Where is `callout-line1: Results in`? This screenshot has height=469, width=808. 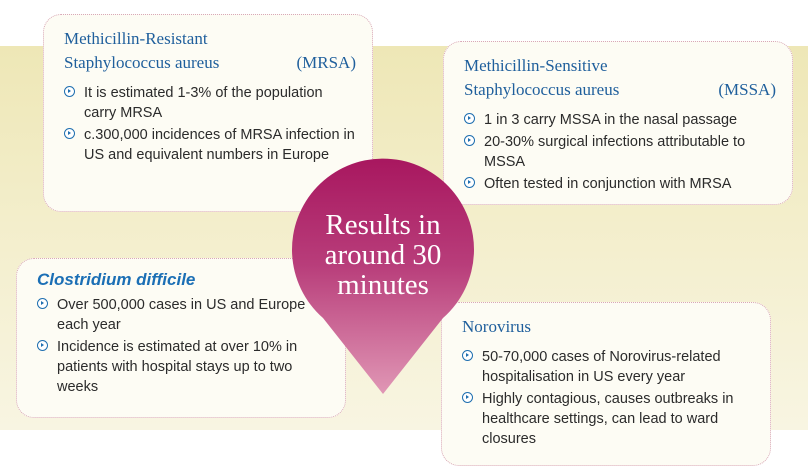
callout-line1: Results in is located at coordinates (383, 225).